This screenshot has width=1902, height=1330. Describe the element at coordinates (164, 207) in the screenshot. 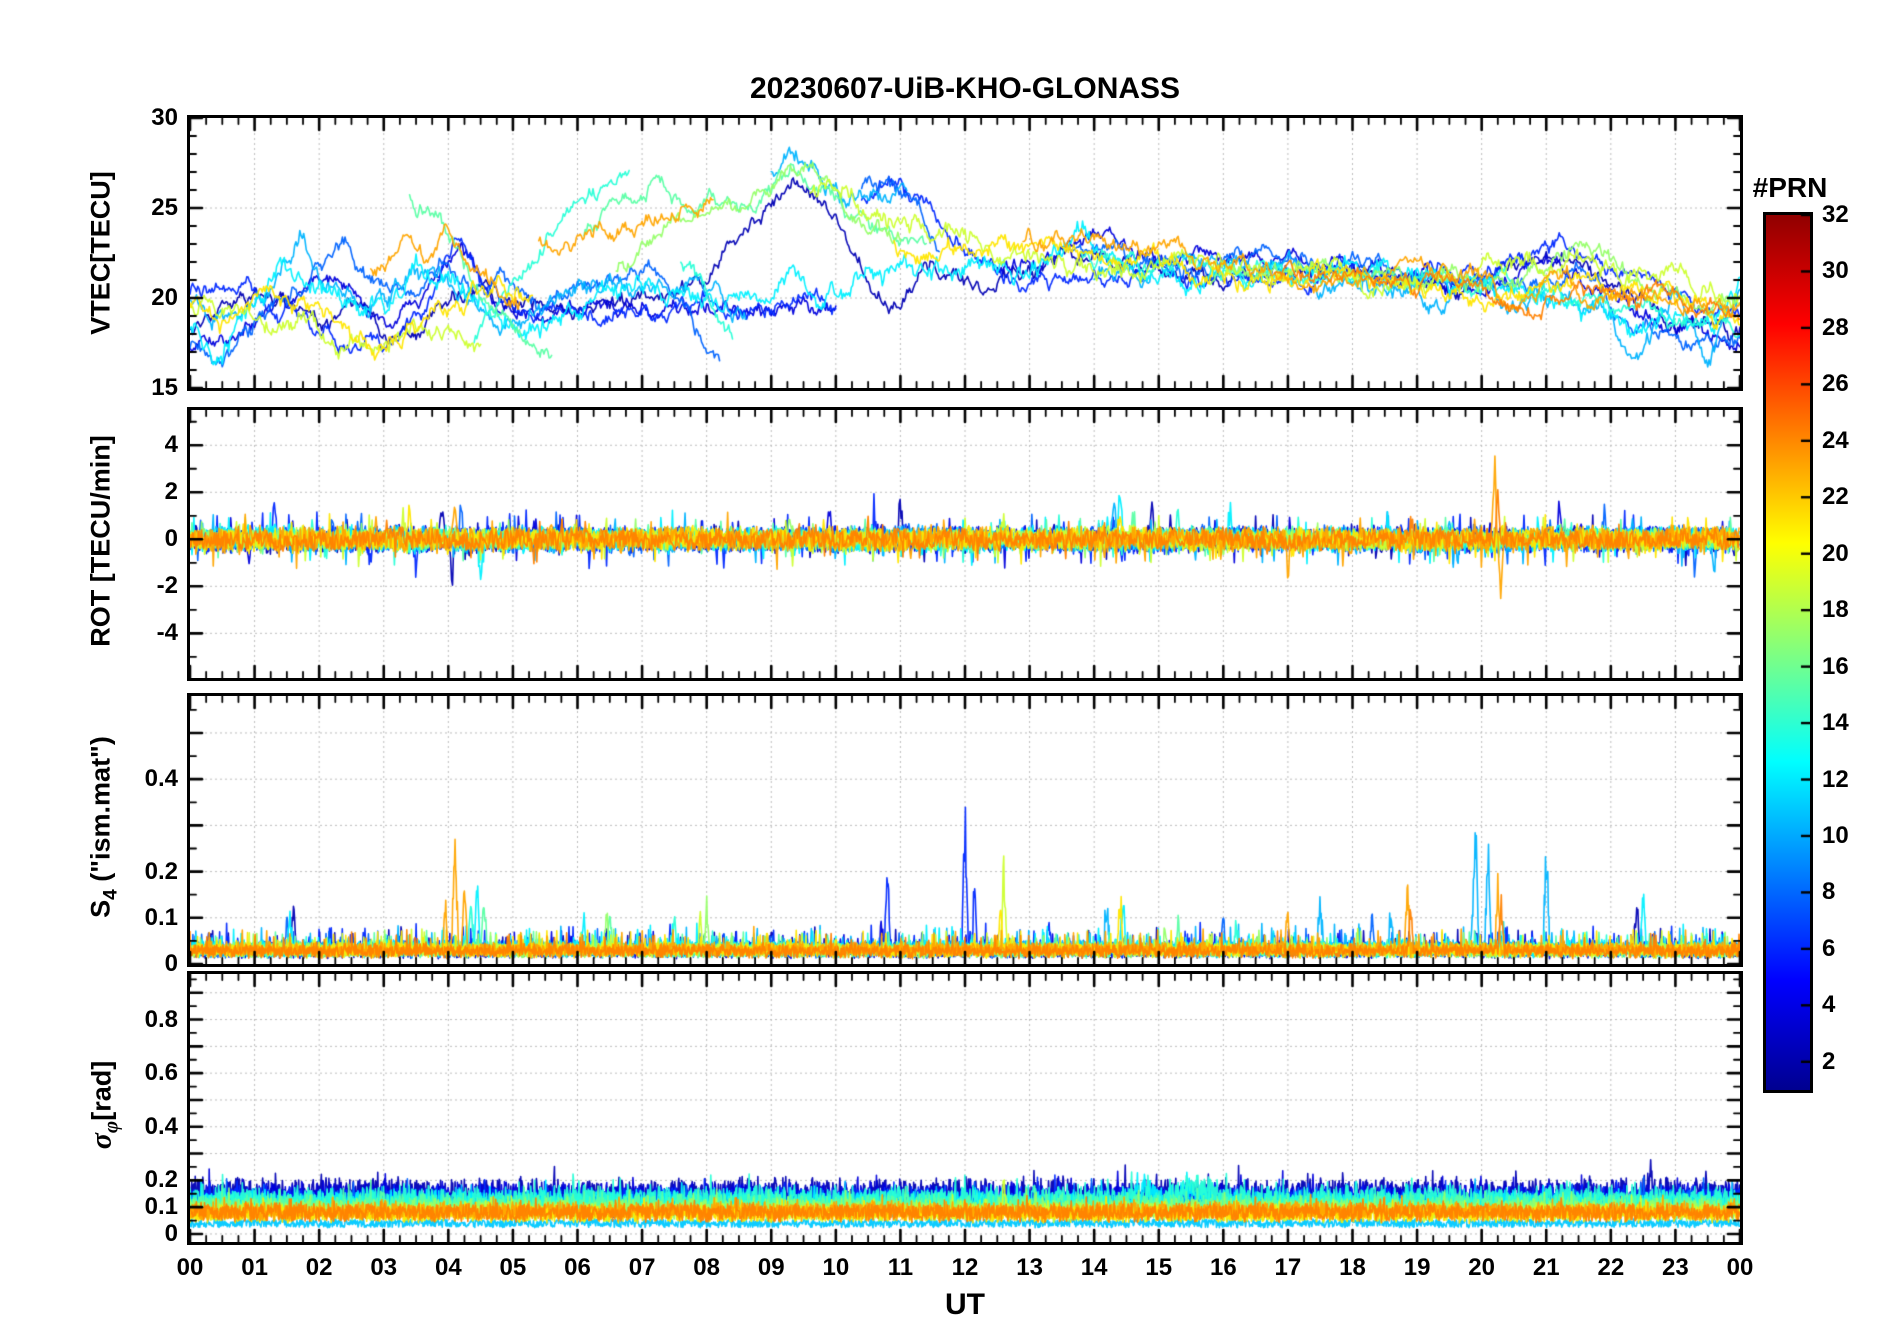

I see `y-tick-label: 25` at that location.